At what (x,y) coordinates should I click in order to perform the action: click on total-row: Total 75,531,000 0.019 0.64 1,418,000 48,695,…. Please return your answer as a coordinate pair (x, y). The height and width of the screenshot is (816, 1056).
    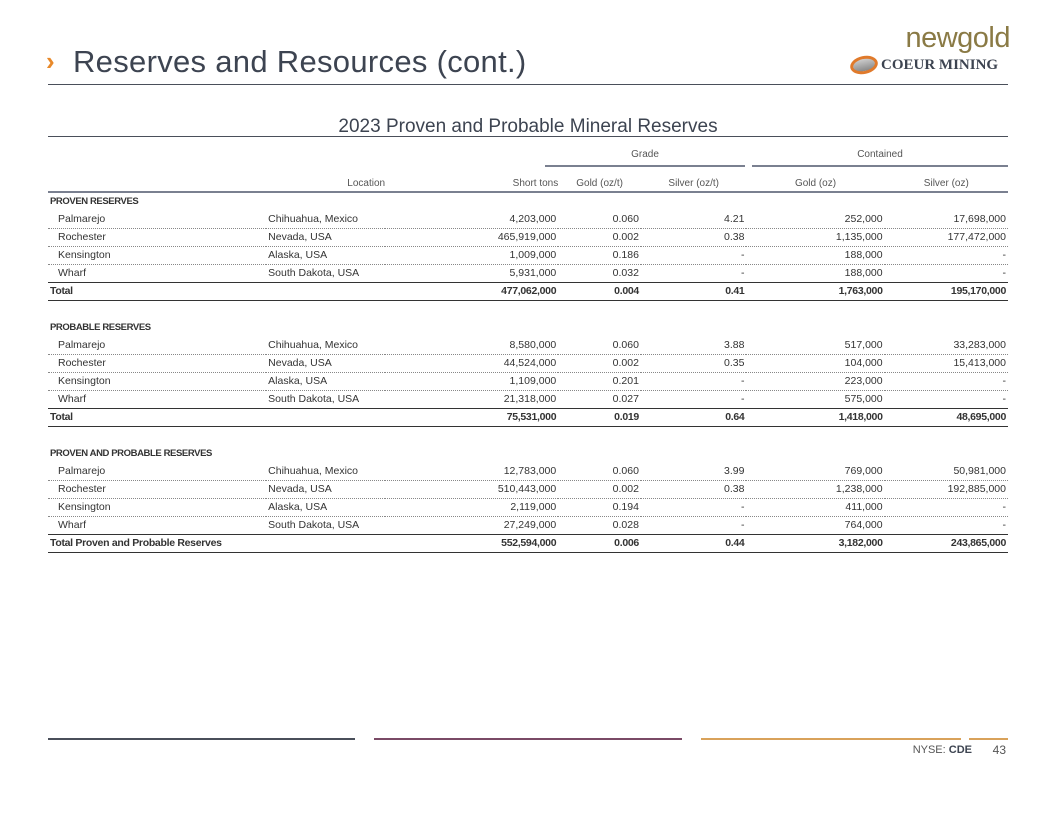
    Looking at the image, I should click on (528, 417).